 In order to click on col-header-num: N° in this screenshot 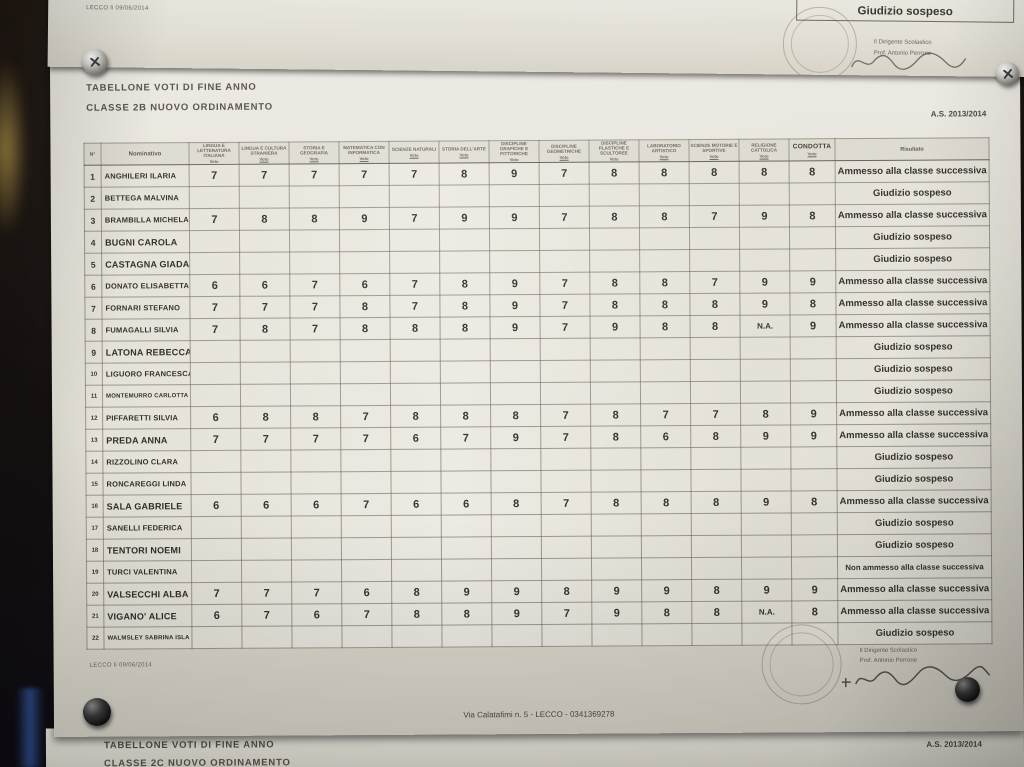, I will do `click(92, 154)`.